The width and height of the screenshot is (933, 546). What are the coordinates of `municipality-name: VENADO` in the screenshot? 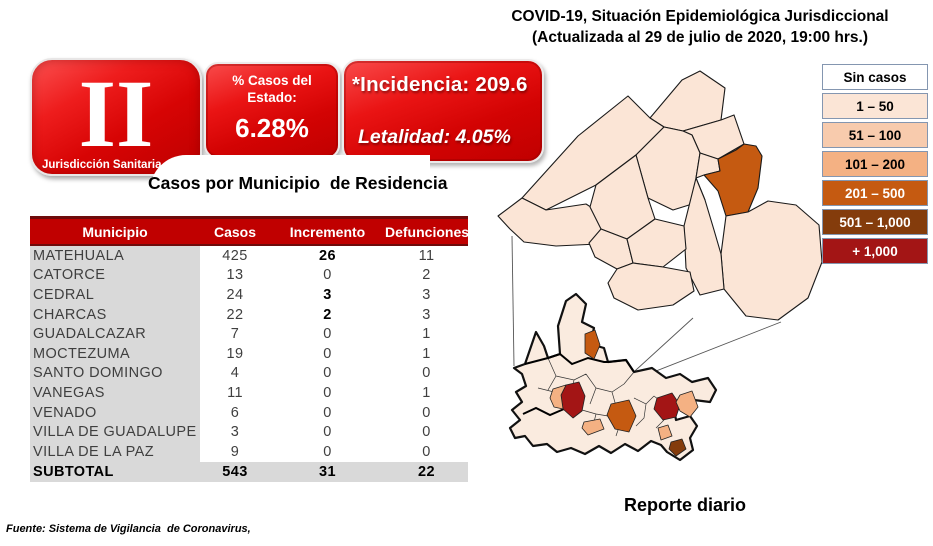 It's located at (115, 412).